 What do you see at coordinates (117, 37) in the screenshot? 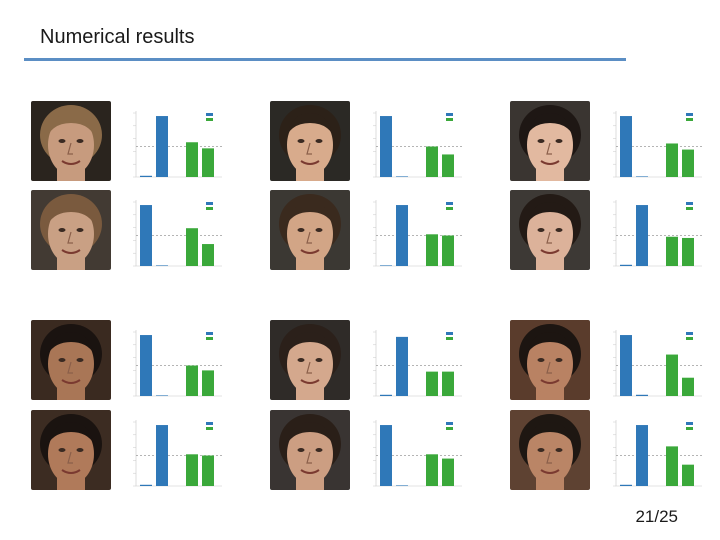
I see `slide-title: Numerical results` at bounding box center [117, 37].